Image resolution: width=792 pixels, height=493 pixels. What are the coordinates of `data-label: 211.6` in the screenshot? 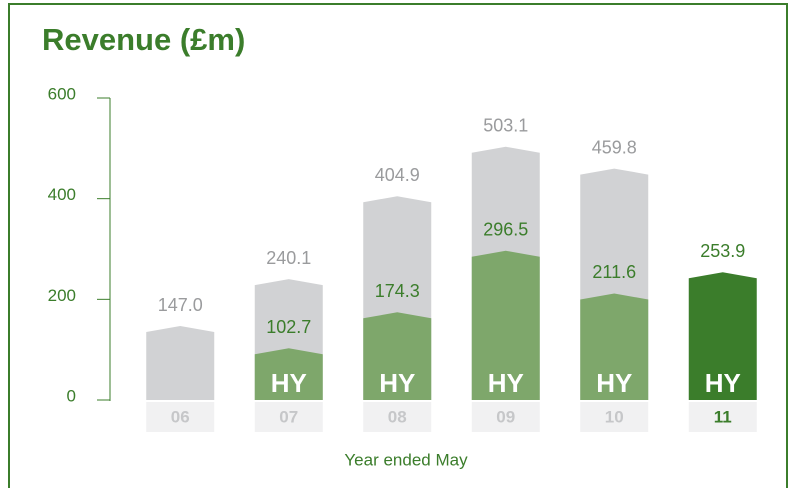 It's located at (614, 272).